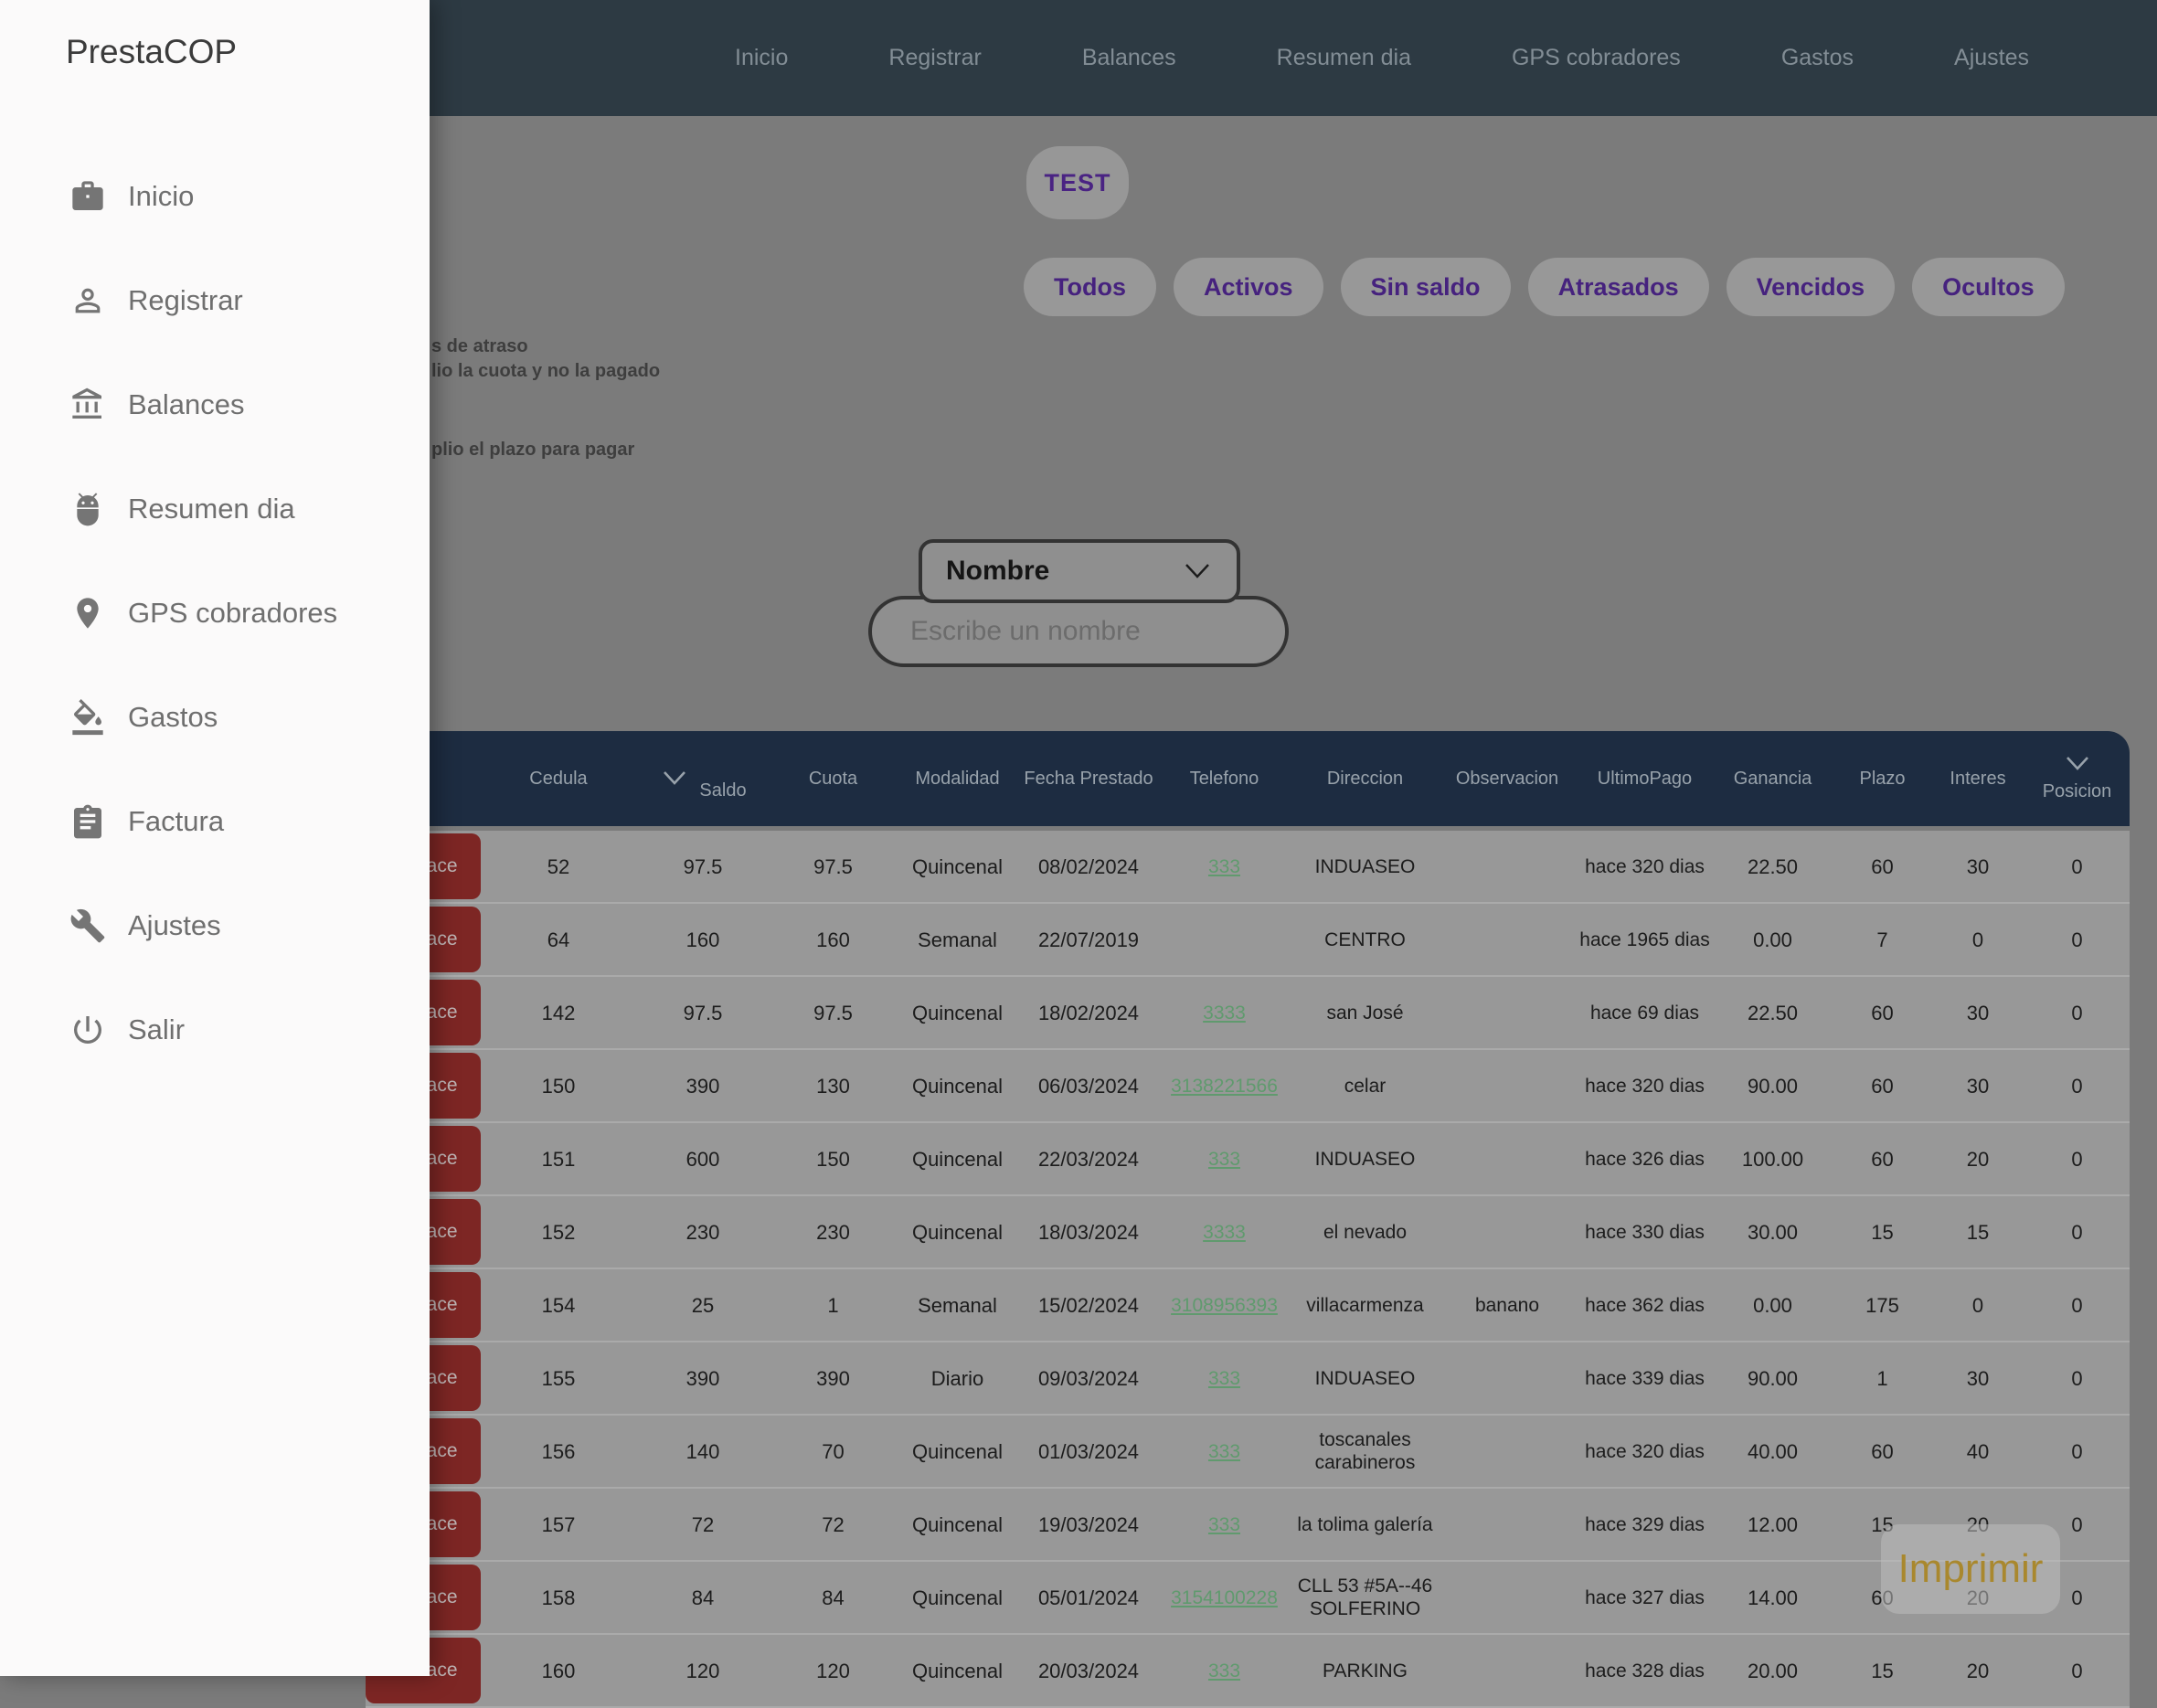  I want to click on telefono-cell: 3154100228, so click(1224, 1597).